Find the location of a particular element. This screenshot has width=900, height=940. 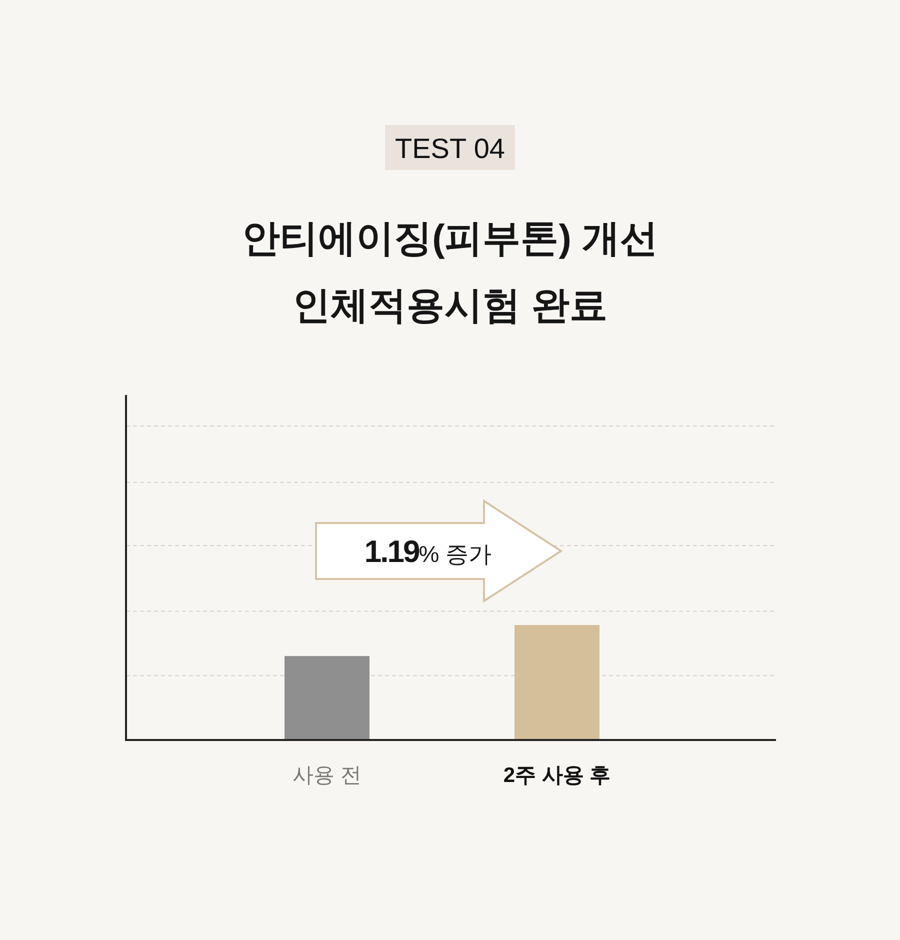

chart-title: 안티에이징(피부톤) 개선 인체적용시험 완료 is located at coordinates (450, 272).